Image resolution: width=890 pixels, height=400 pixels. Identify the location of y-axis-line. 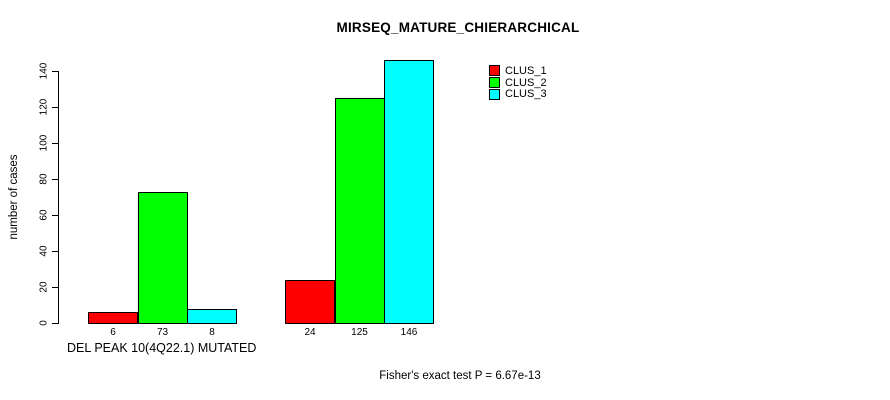
(58, 197).